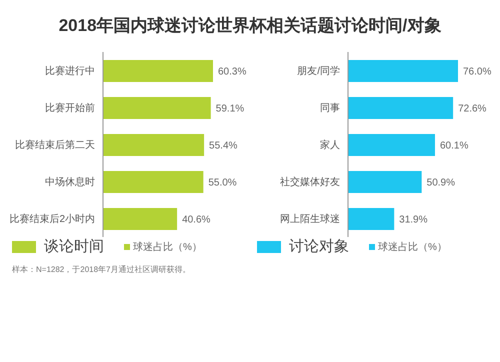  I want to click on y-tick-label: 中场休息时, so click(70, 182).